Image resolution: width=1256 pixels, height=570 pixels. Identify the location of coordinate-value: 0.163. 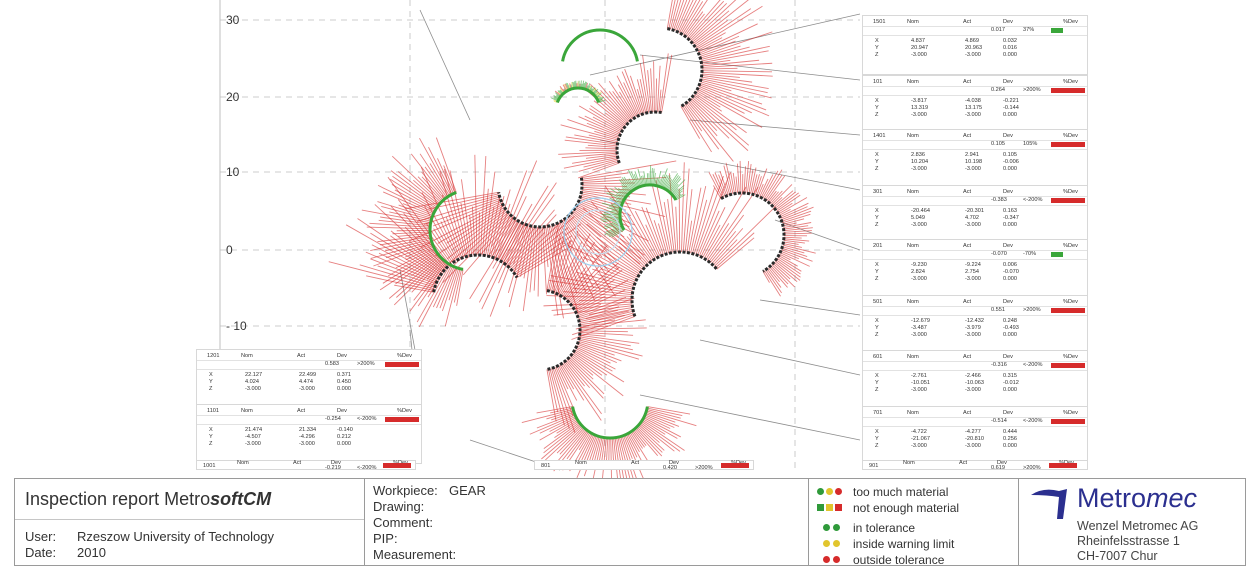
(1010, 211).